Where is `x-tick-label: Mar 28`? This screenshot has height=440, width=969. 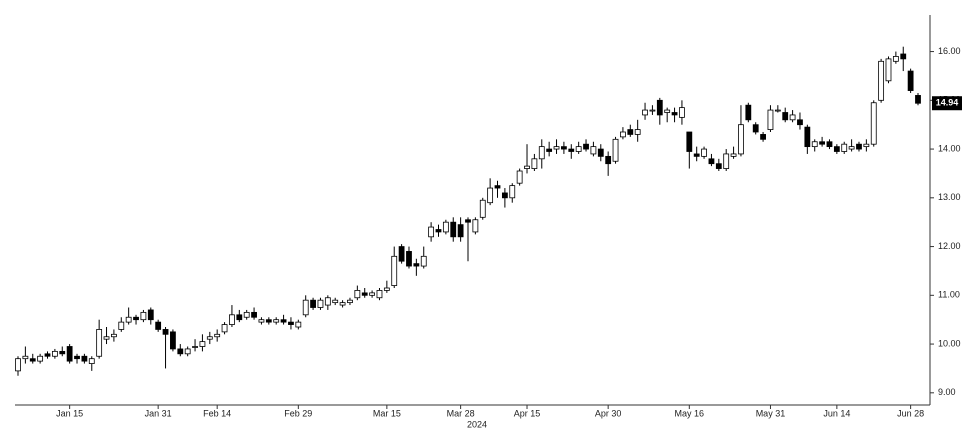 x-tick-label: Mar 28 is located at coordinates (461, 413).